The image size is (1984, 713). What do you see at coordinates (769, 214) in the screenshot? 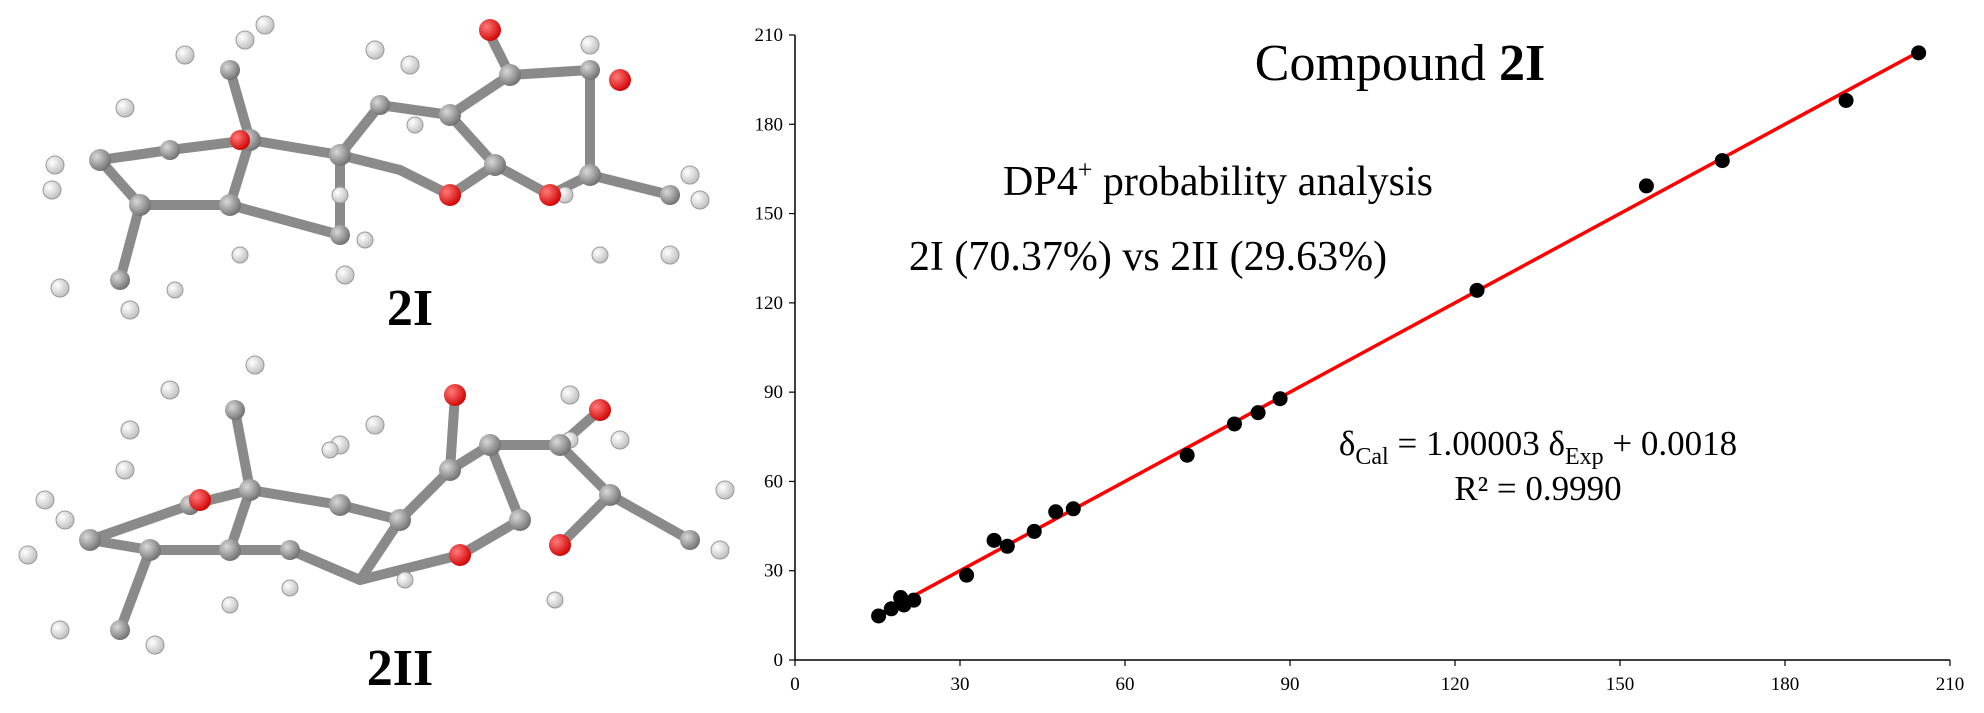
I see `y-tick-label: 150` at bounding box center [769, 214].